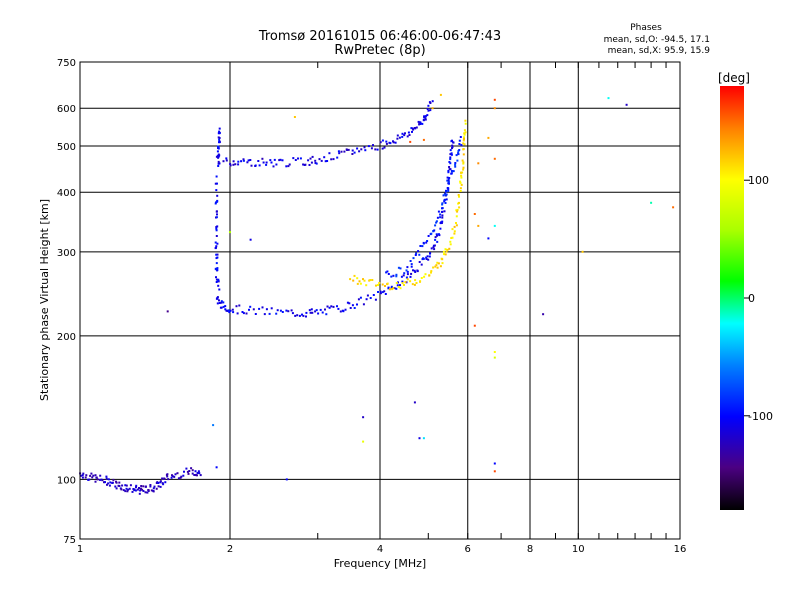 The image size is (800, 600). I want to click on x-tick-label: 4, so click(380, 549).